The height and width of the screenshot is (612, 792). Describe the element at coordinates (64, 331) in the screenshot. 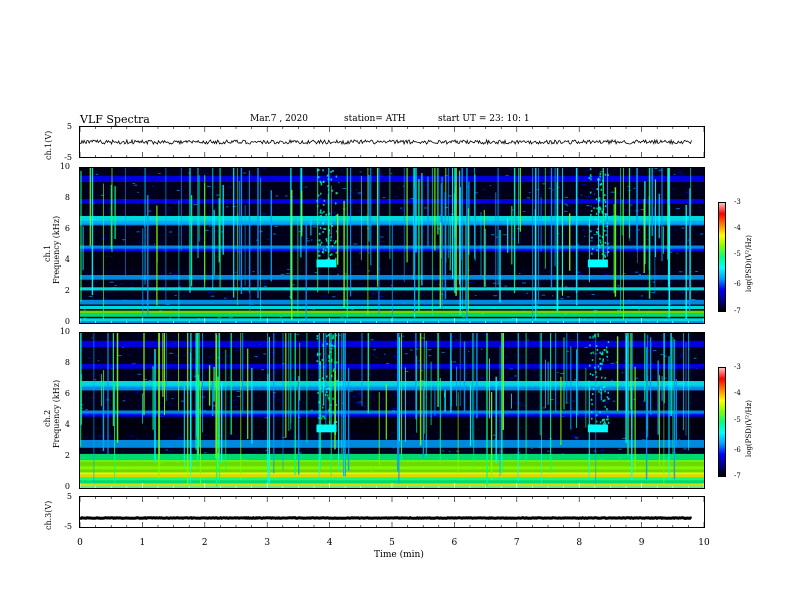

I see `ch2-freq-tick-10: 10` at that location.